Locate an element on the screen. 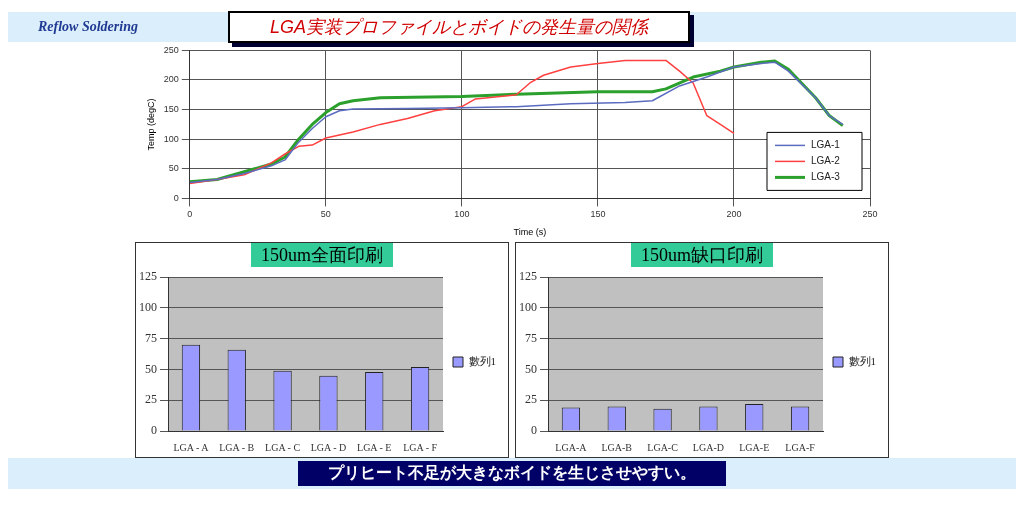  x-tick-label: 150 is located at coordinates (598, 214).